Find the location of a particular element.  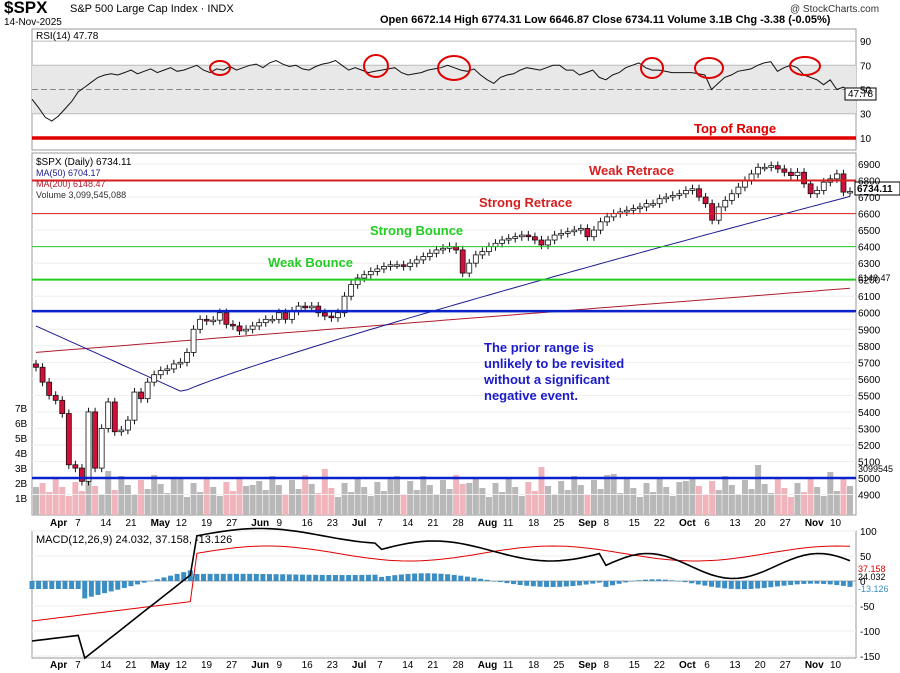

rsi-tick-label: 90 is located at coordinates (866, 42).